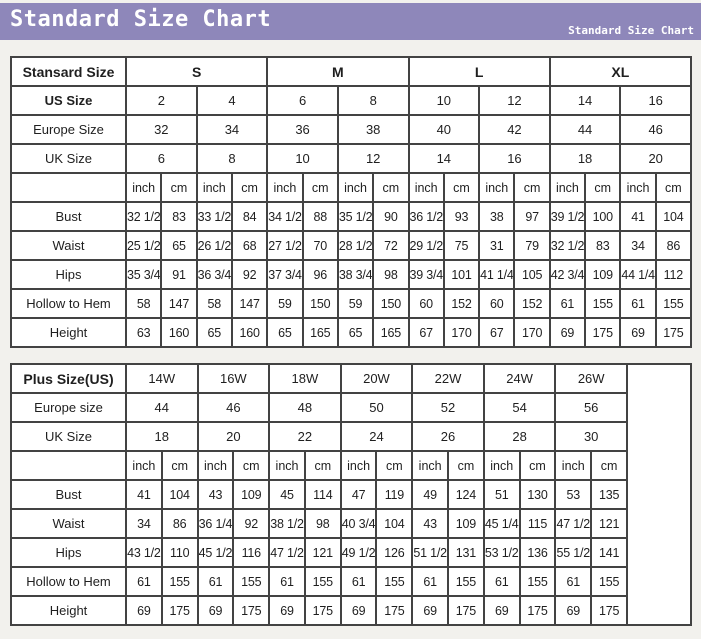 The height and width of the screenshot is (639, 701). I want to click on standard-size-table-measure-value: 160, so click(249, 332).